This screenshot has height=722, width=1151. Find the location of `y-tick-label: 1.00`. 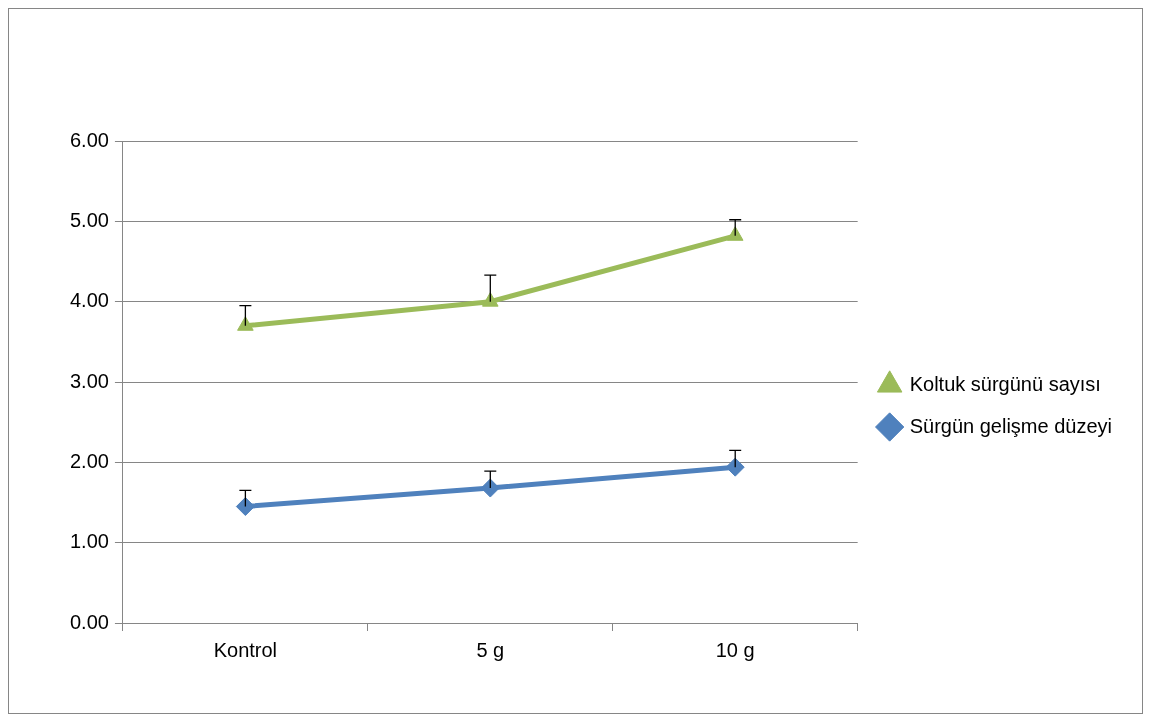

y-tick-label: 1.00 is located at coordinates (89, 541).